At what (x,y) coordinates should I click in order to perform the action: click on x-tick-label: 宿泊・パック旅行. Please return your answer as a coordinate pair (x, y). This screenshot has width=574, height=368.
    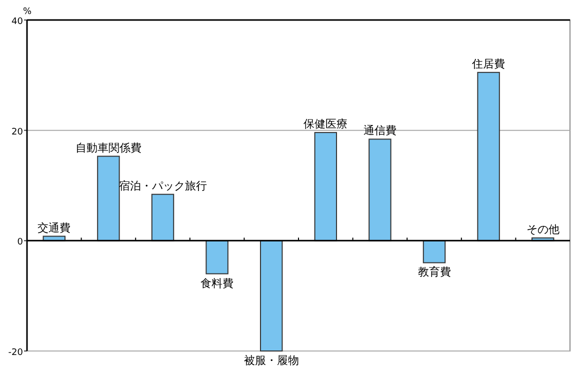
    Looking at the image, I should click on (162, 185).